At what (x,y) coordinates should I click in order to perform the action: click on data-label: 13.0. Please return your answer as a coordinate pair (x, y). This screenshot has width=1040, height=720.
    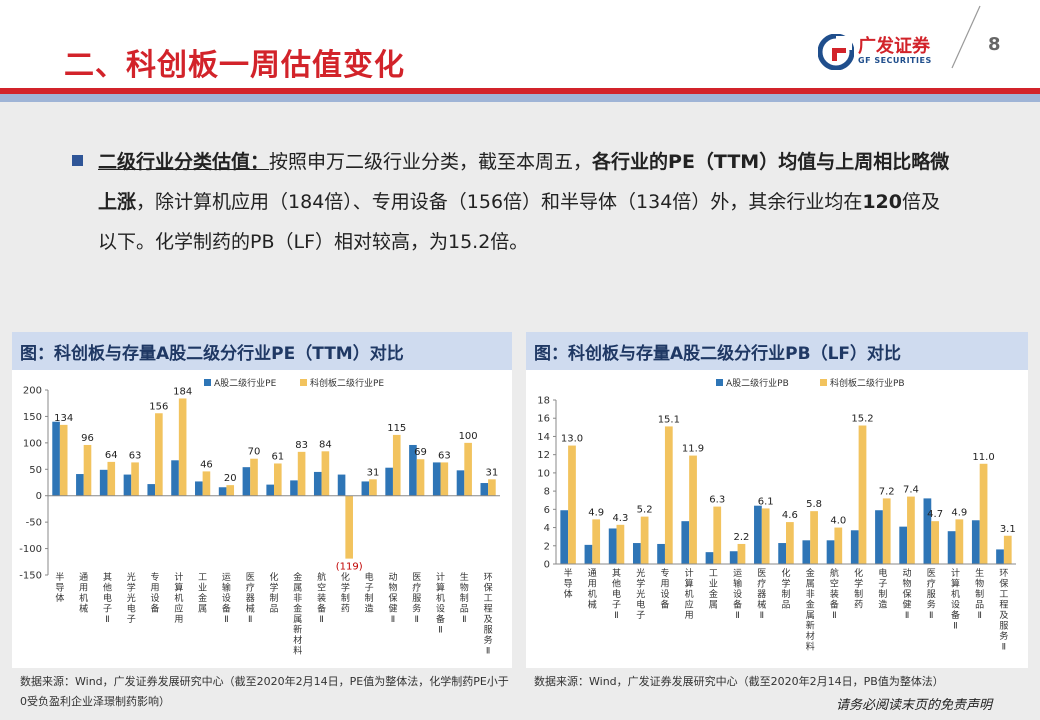
    Looking at the image, I should click on (572, 439).